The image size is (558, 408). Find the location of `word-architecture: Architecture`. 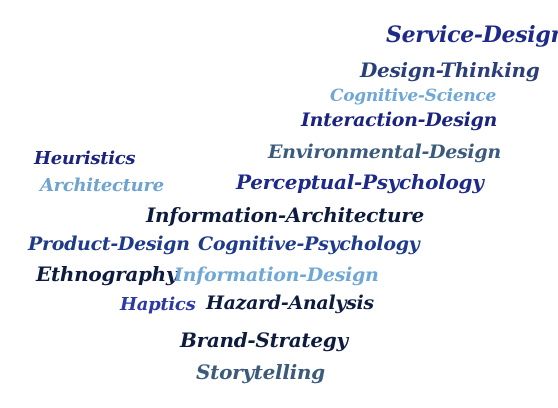

word-architecture: Architecture is located at coordinates (102, 185).